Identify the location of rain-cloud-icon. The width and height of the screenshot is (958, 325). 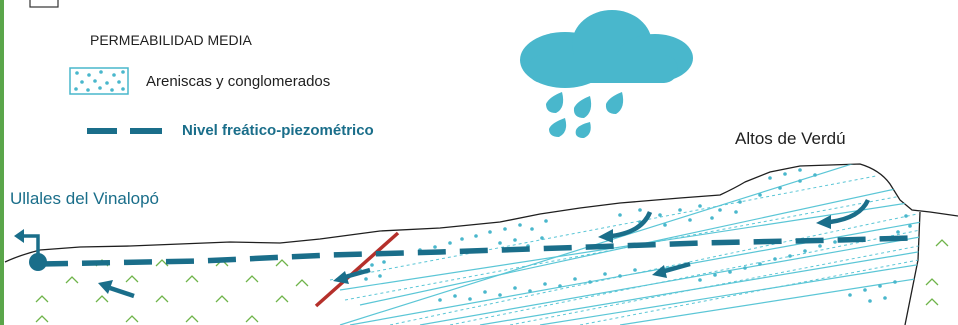
(606, 49).